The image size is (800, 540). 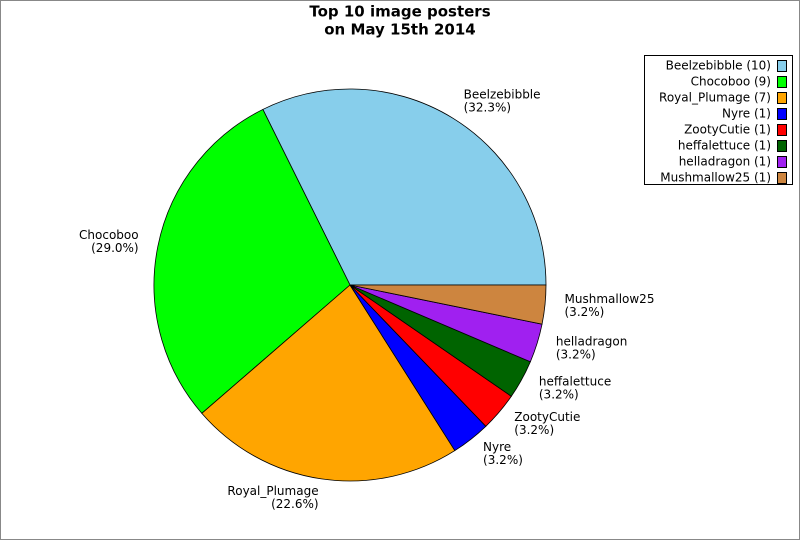 What do you see at coordinates (715, 178) in the screenshot?
I see `legend-label: Mushmallow25 (1)` at bounding box center [715, 178].